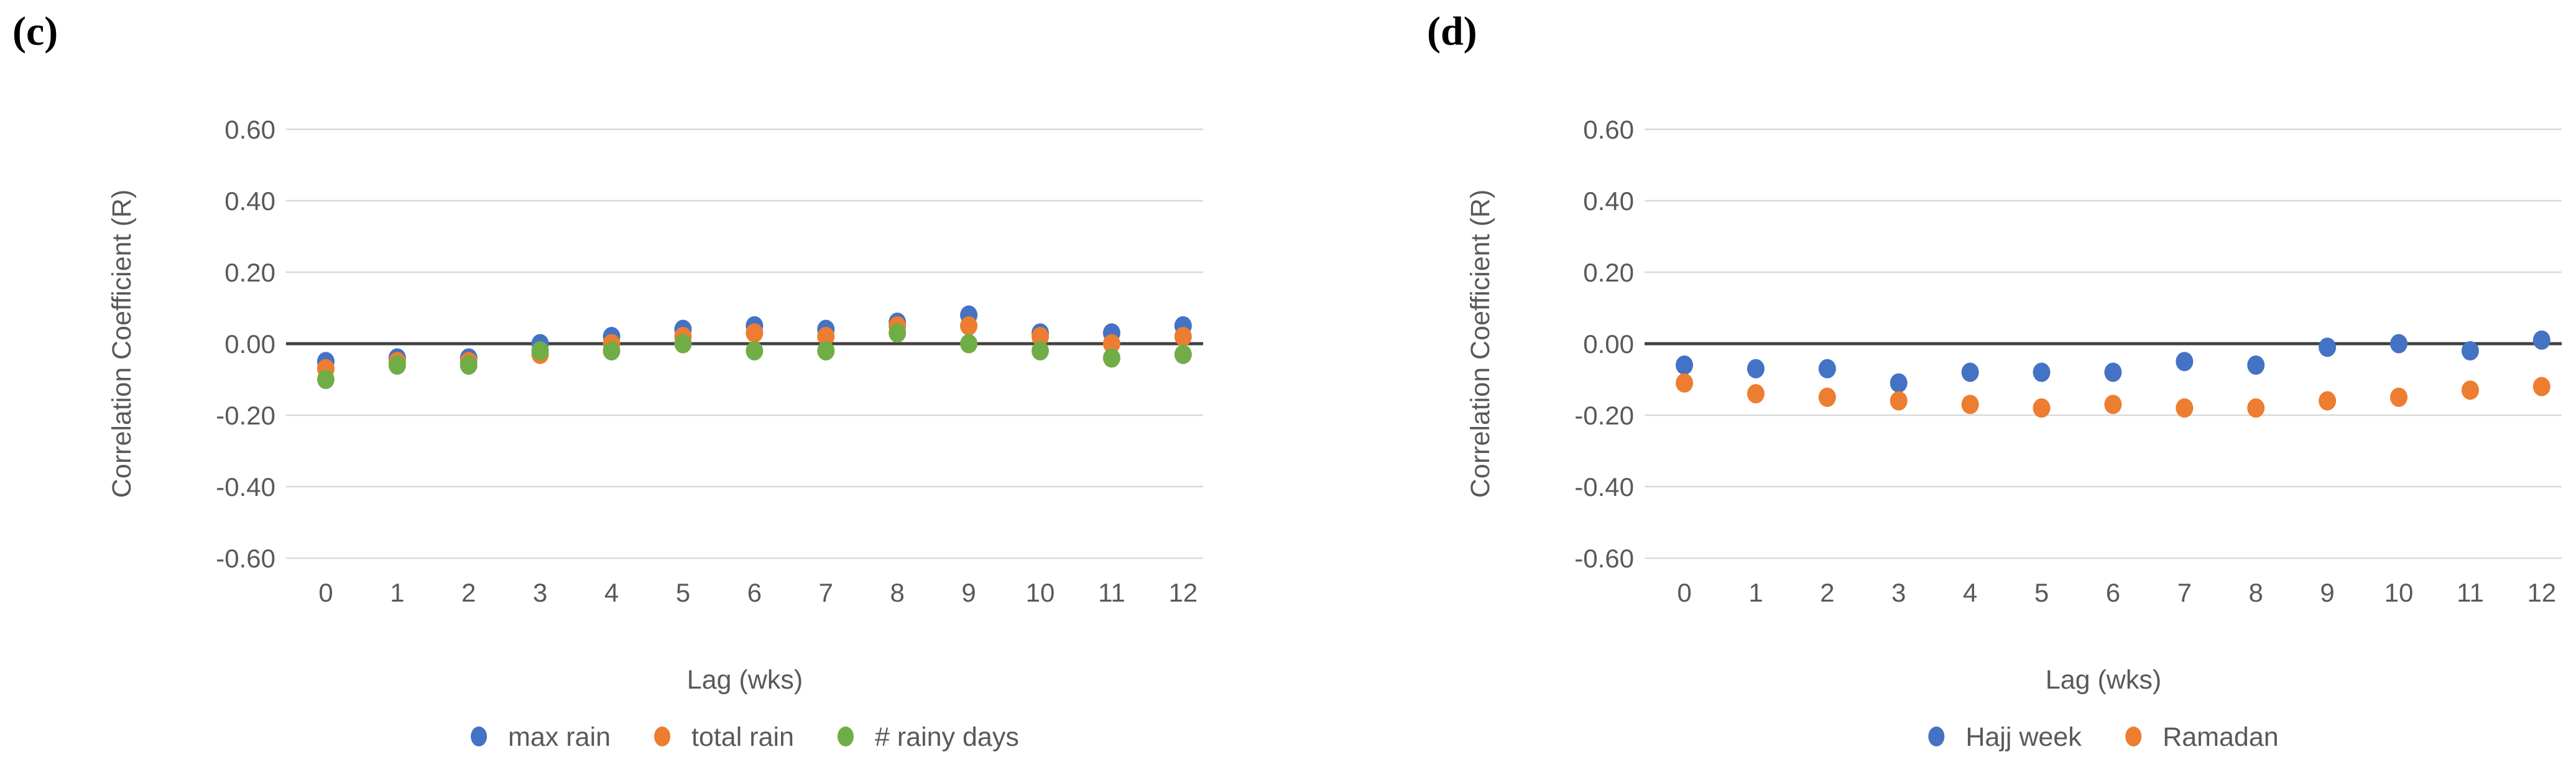 This screenshot has width=2576, height=775. Describe the element at coordinates (2103, 737) in the screenshot. I see `legend: Hajj week Ramadan` at that location.